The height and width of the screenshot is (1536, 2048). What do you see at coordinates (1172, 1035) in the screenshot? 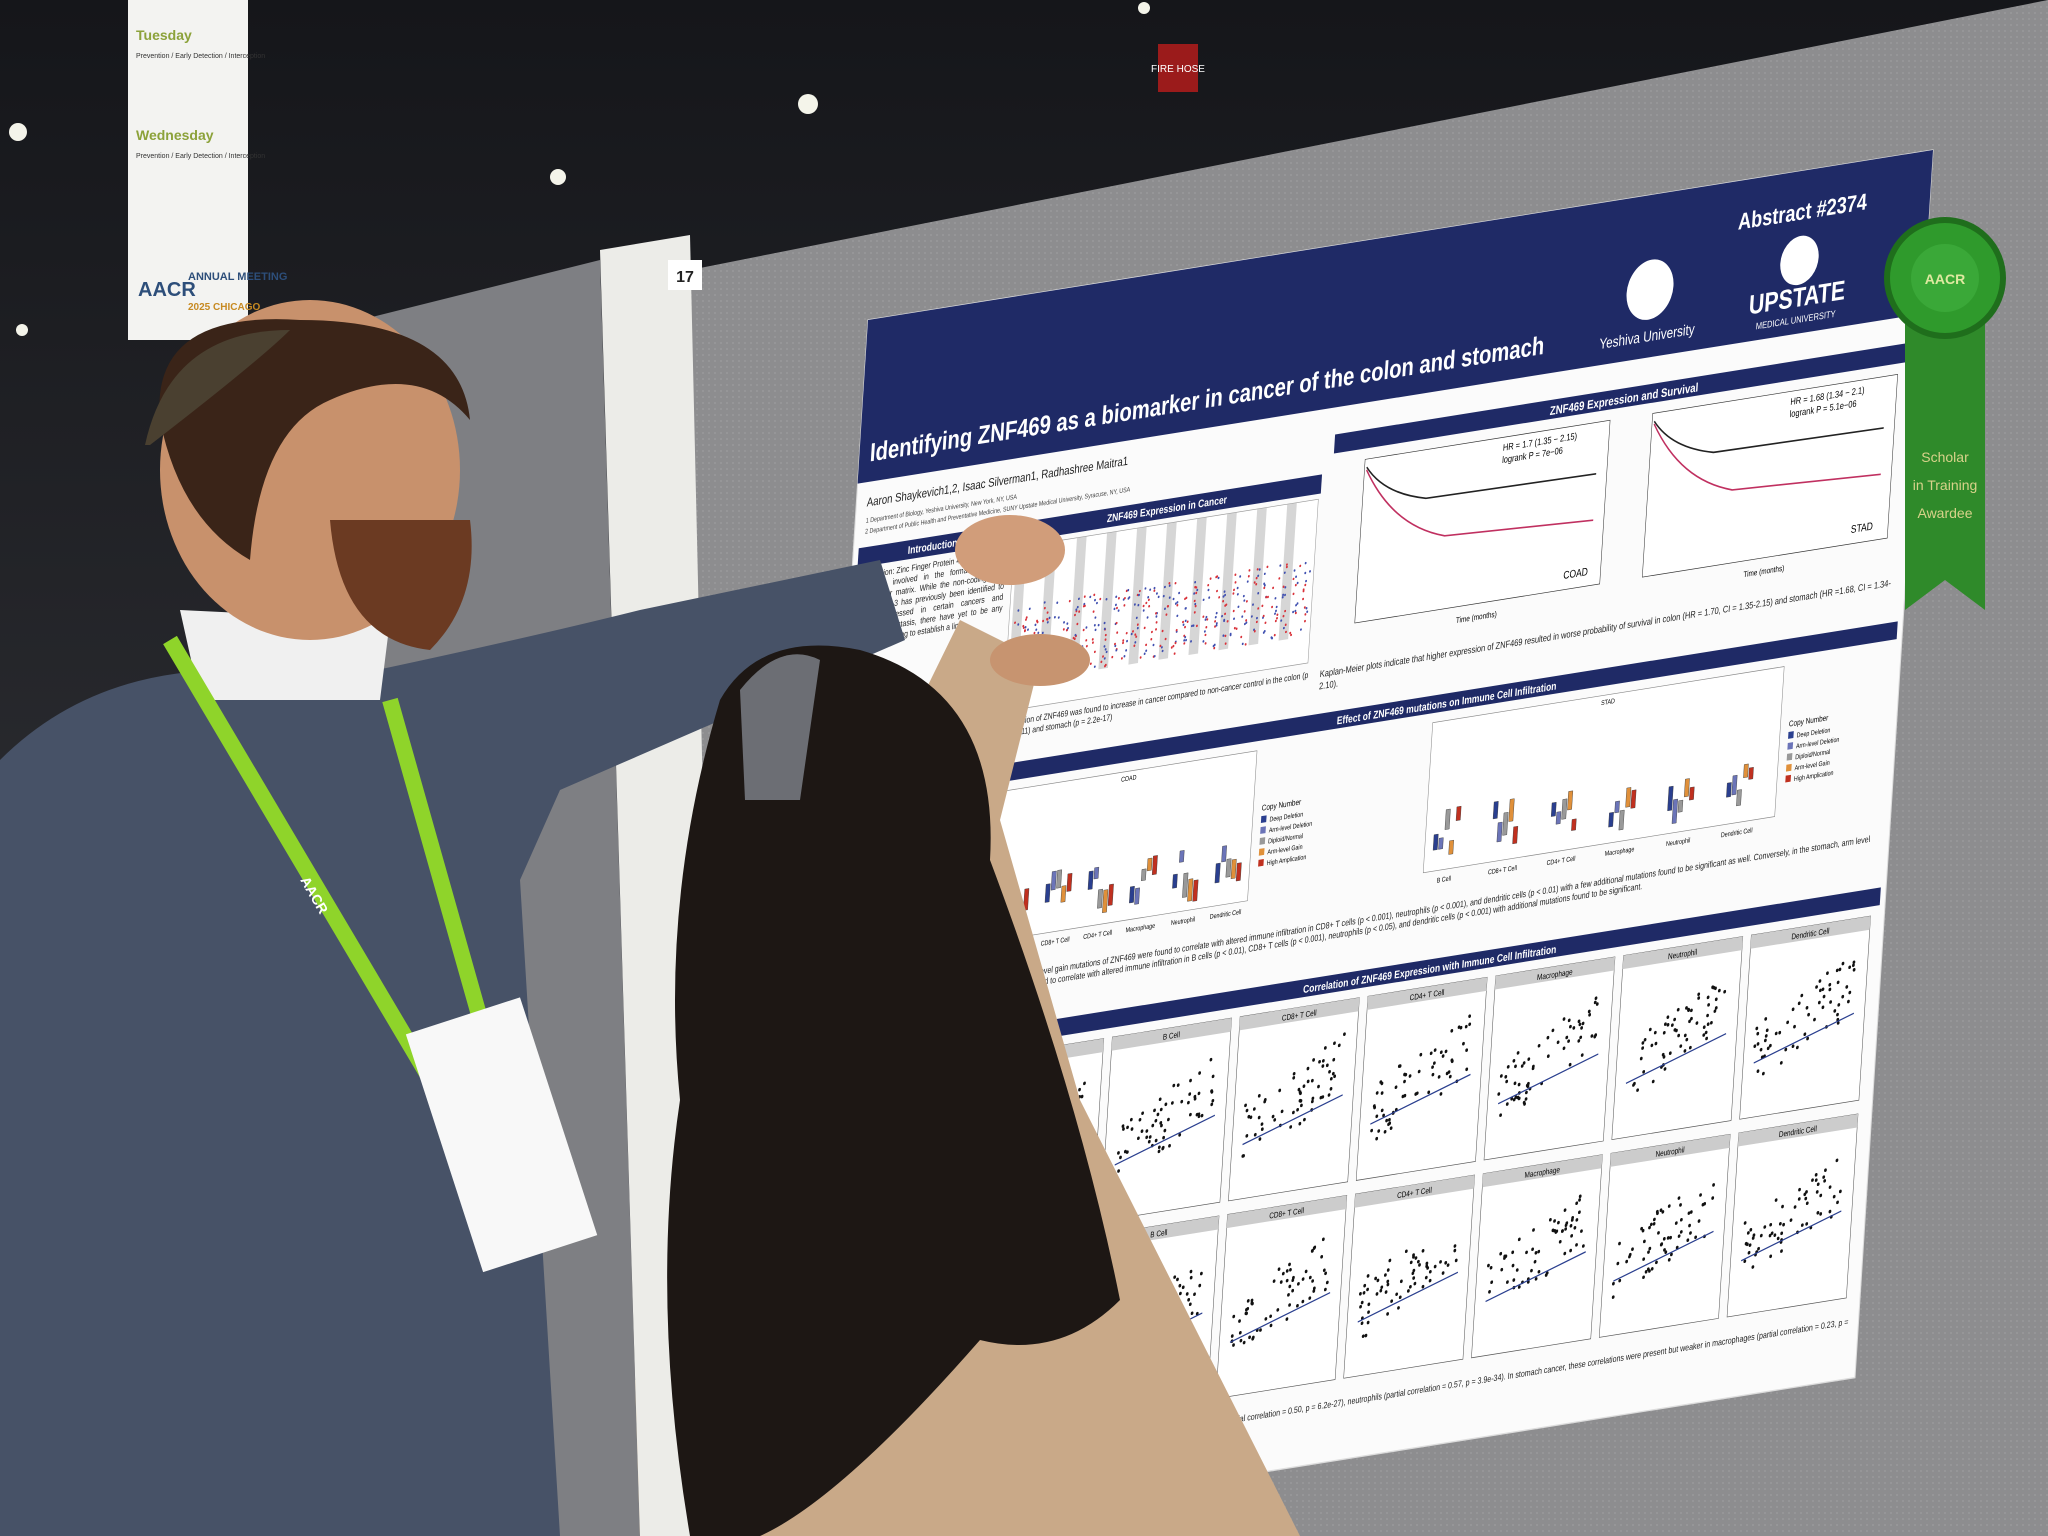
I see `scatter-strip-label: B Cell` at bounding box center [1172, 1035].